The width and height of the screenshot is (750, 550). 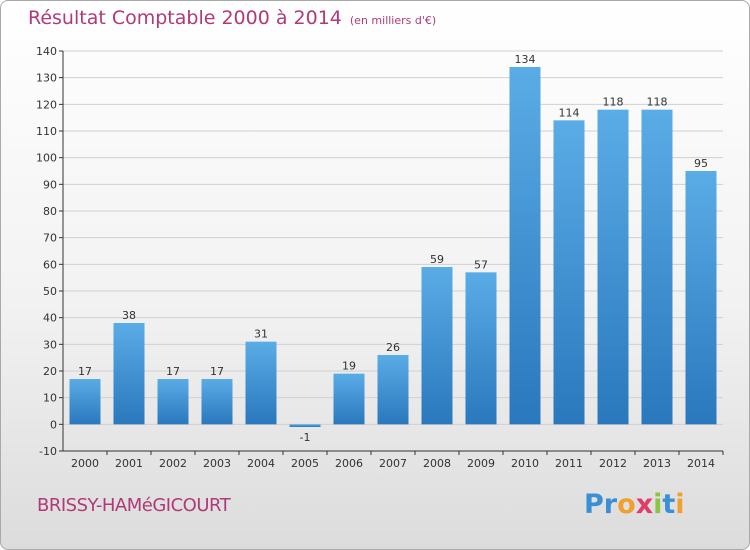 I want to click on y-tick-label: 60, so click(x=50, y=264).